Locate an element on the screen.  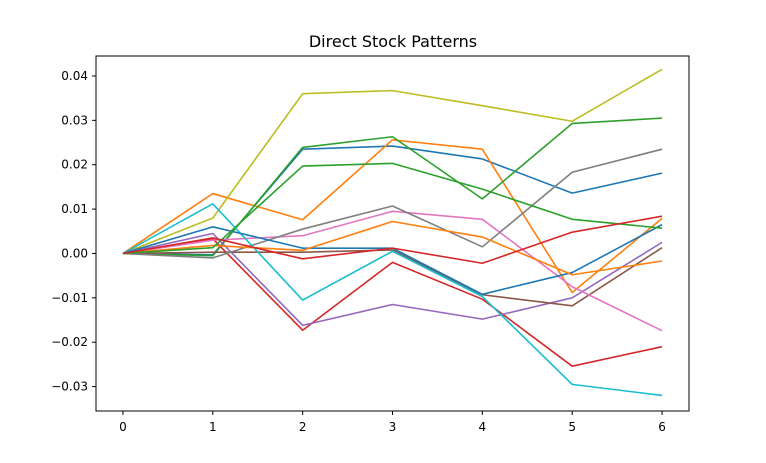
y-tick-label: 0.04 is located at coordinates (74, 76).